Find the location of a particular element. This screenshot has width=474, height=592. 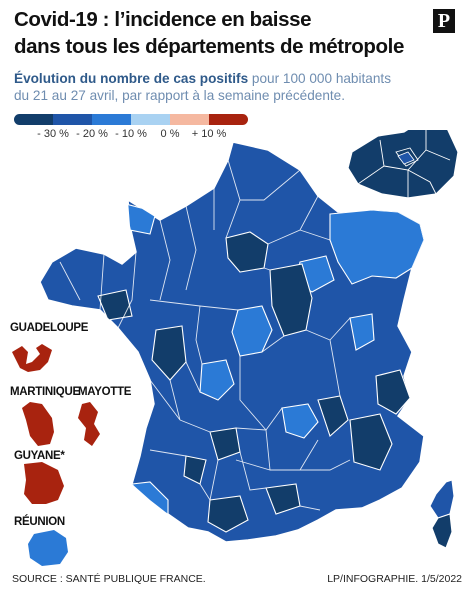

title-line-1: Covid-19 : l’incidence en baisse is located at coordinates (163, 19).